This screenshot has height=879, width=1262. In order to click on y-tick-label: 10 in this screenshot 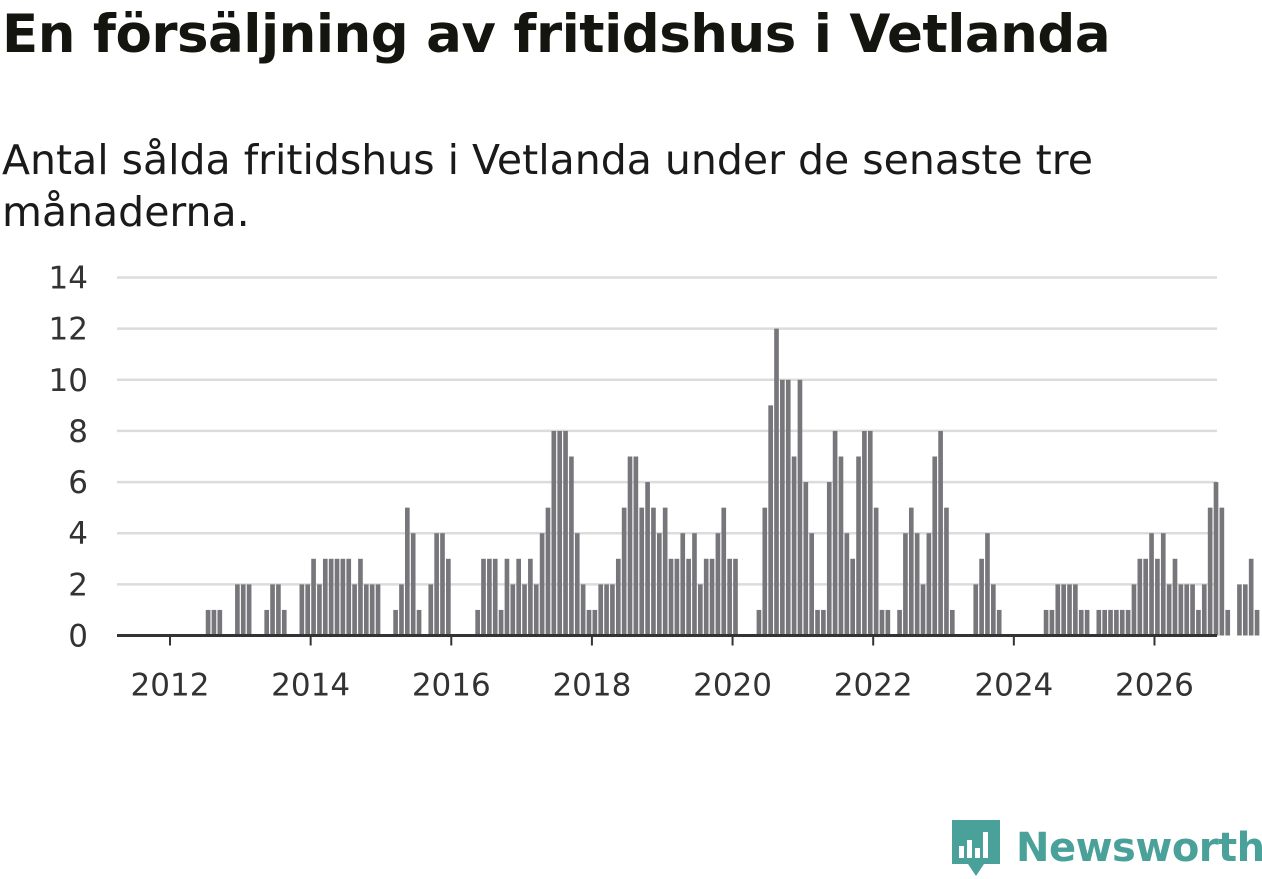, I will do `click(68, 381)`.